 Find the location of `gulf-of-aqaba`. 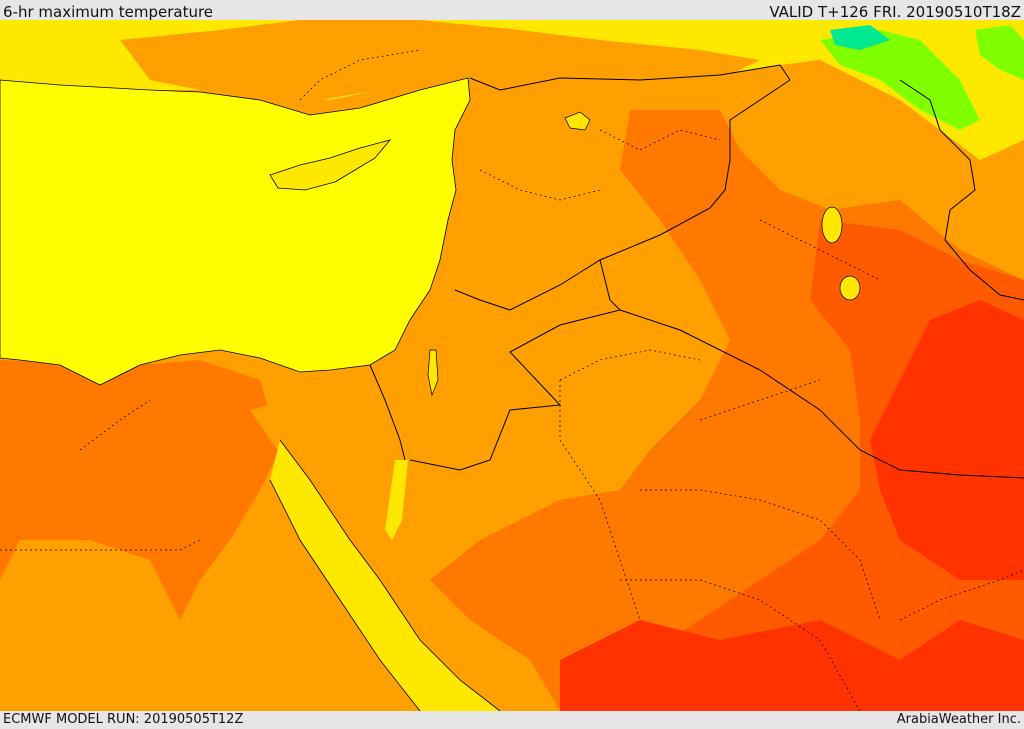

gulf-of-aqaba is located at coordinates (396, 500).